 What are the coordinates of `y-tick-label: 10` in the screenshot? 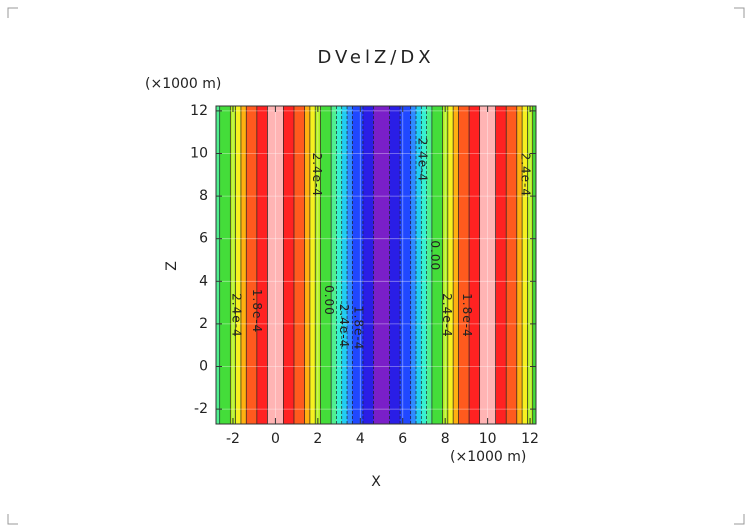 It's located at (199, 153).